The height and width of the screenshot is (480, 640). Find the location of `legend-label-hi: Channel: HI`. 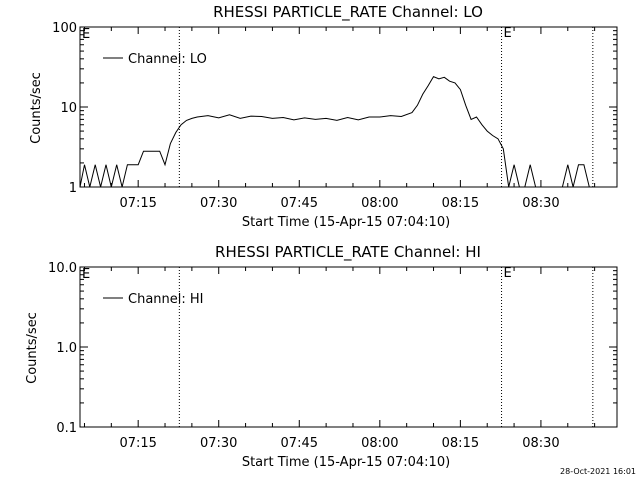

legend-label-hi: Channel: HI is located at coordinates (166, 299).